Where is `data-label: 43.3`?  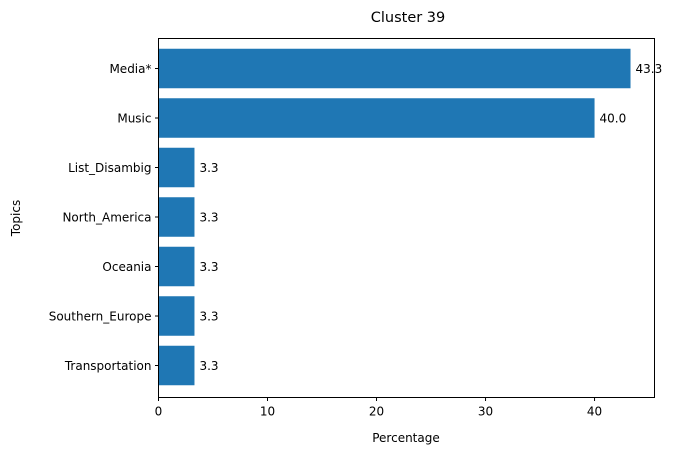
data-label: 43.3 is located at coordinates (649, 69).